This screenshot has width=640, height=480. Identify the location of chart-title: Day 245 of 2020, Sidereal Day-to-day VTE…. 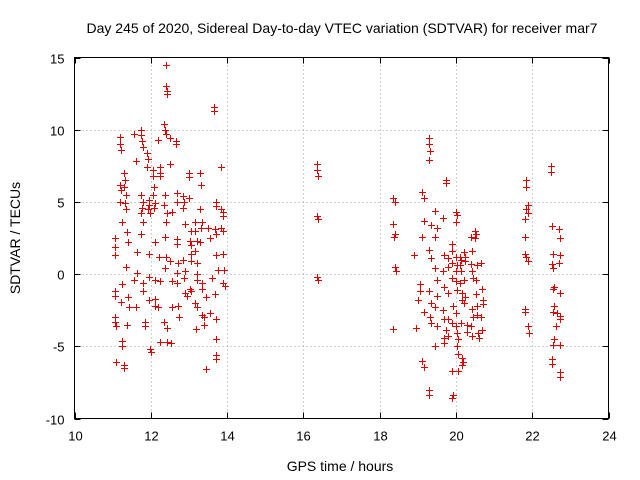
(342, 28).